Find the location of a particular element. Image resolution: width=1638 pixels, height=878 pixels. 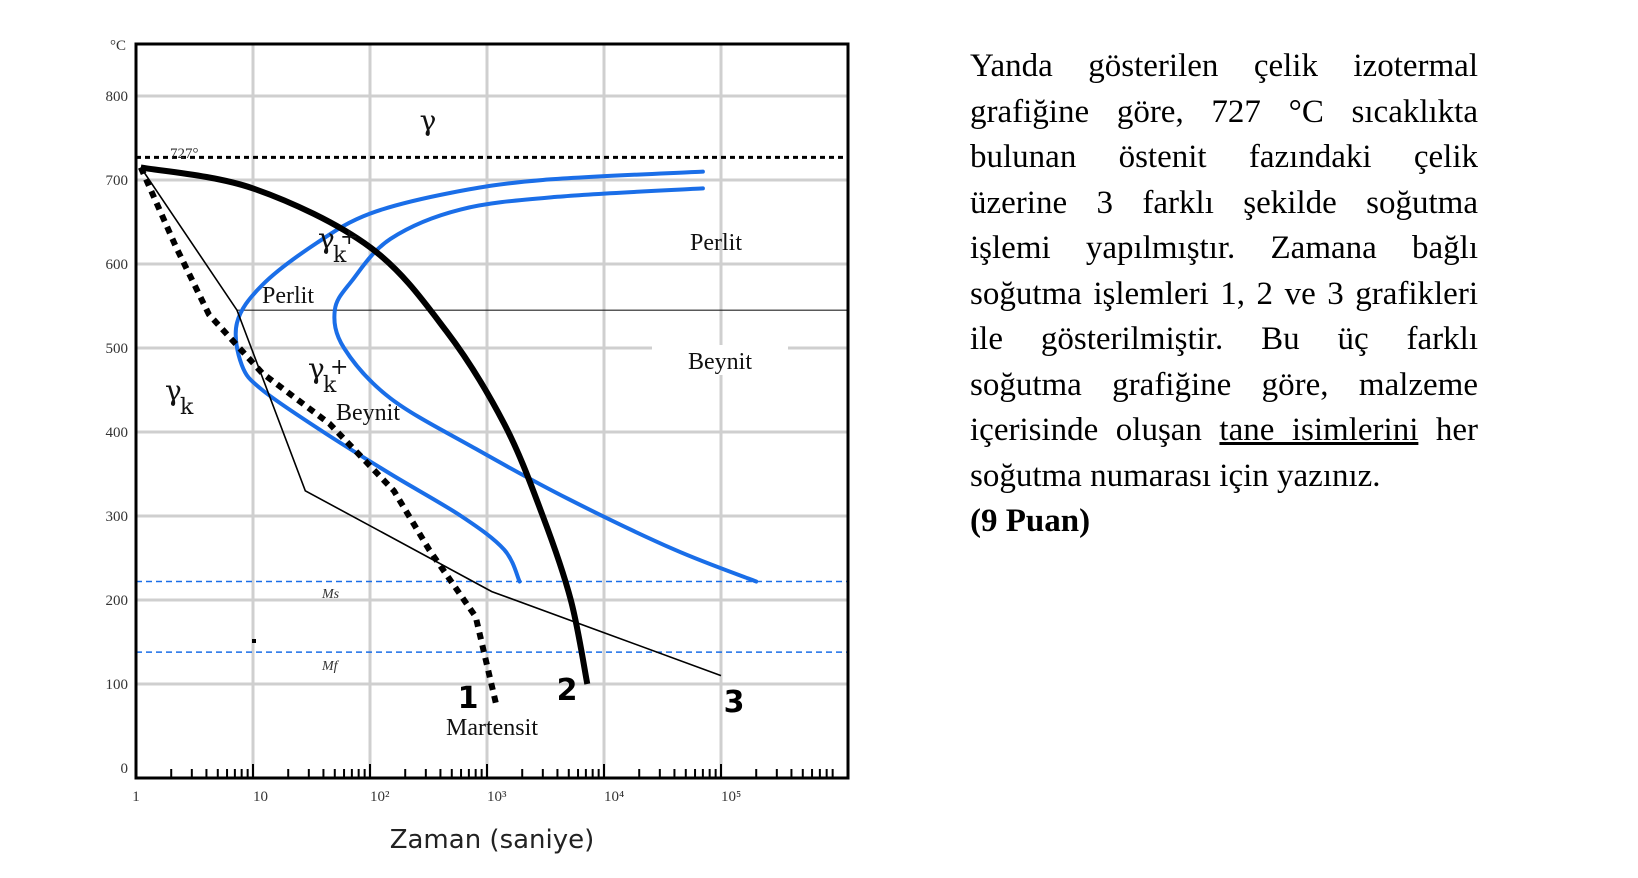

y-tick-label: 500 is located at coordinates (117, 349).